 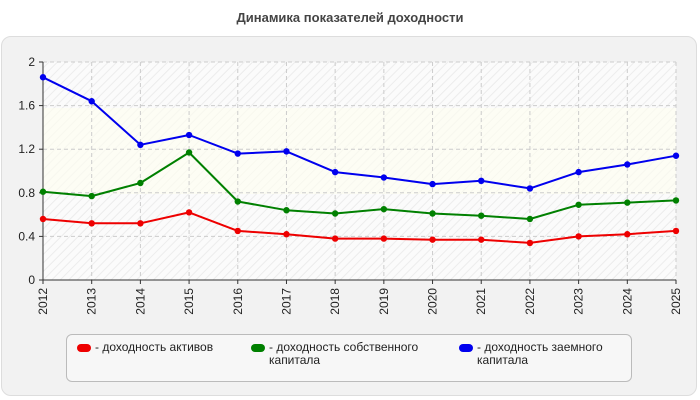 What do you see at coordinates (540, 353) in the screenshot?
I see `legend-label: - доходность заемного капитала` at bounding box center [540, 353].